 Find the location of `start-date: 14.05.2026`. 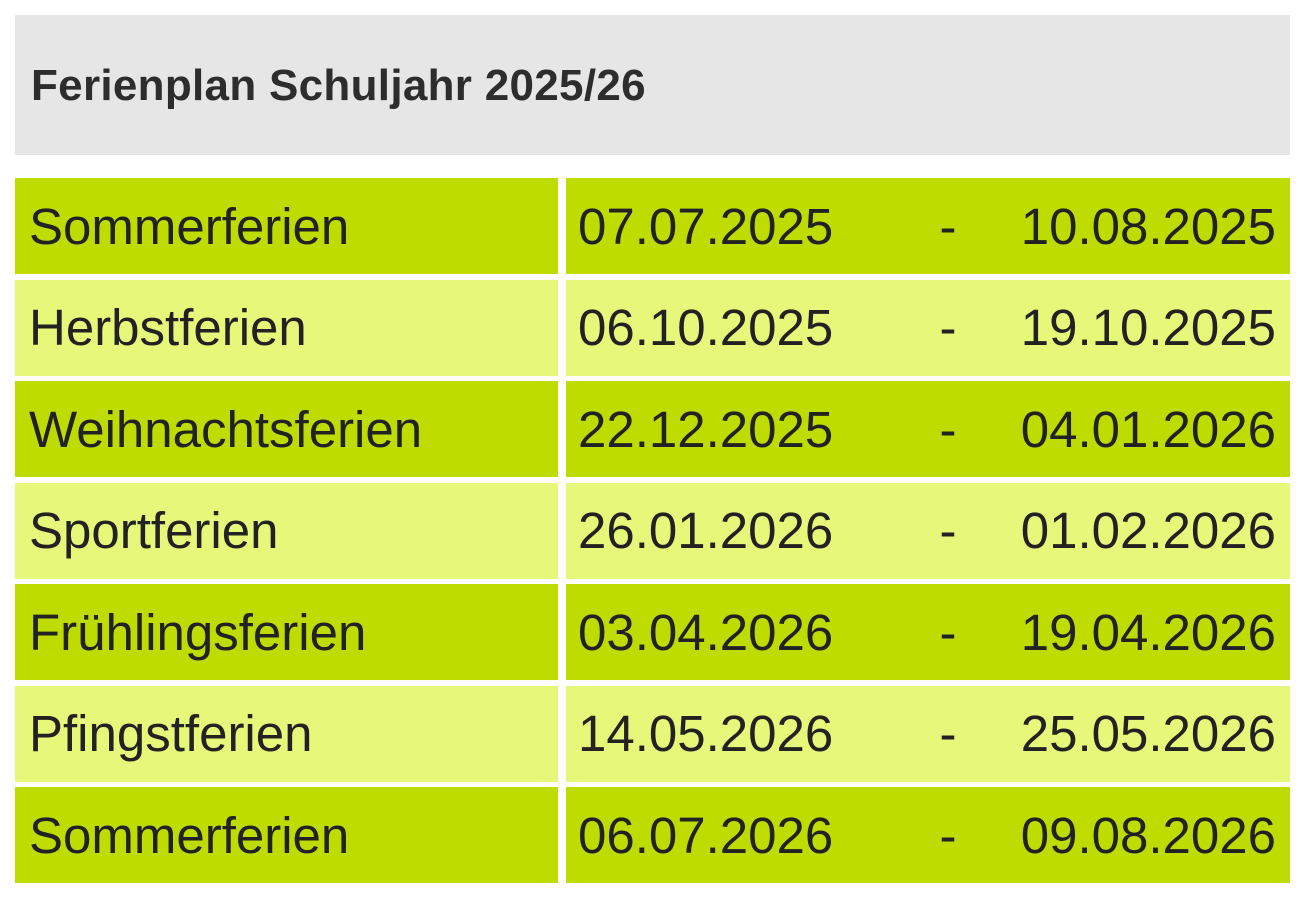

start-date: 14.05.2026 is located at coordinates (706, 733).